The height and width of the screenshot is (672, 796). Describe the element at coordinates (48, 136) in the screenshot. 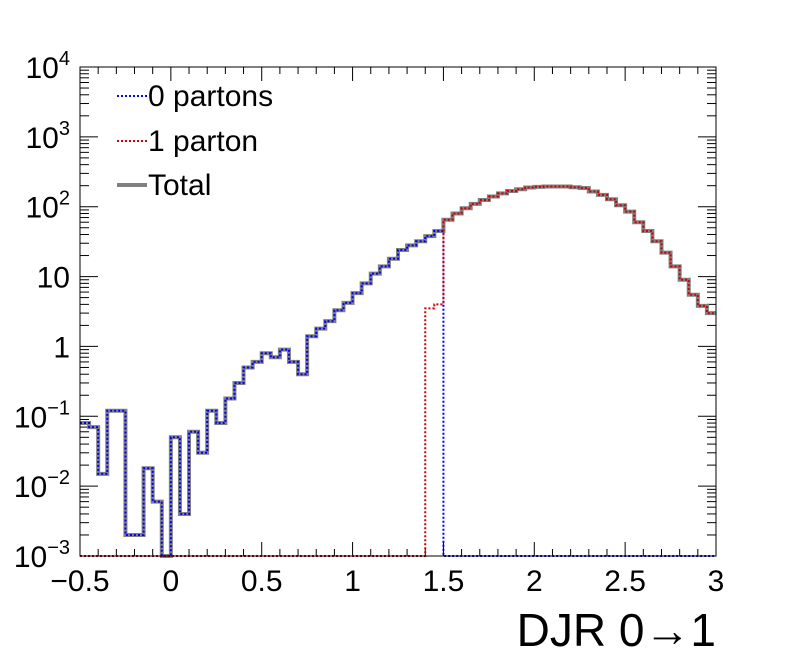

I see `y-tick-label: 10³` at that location.